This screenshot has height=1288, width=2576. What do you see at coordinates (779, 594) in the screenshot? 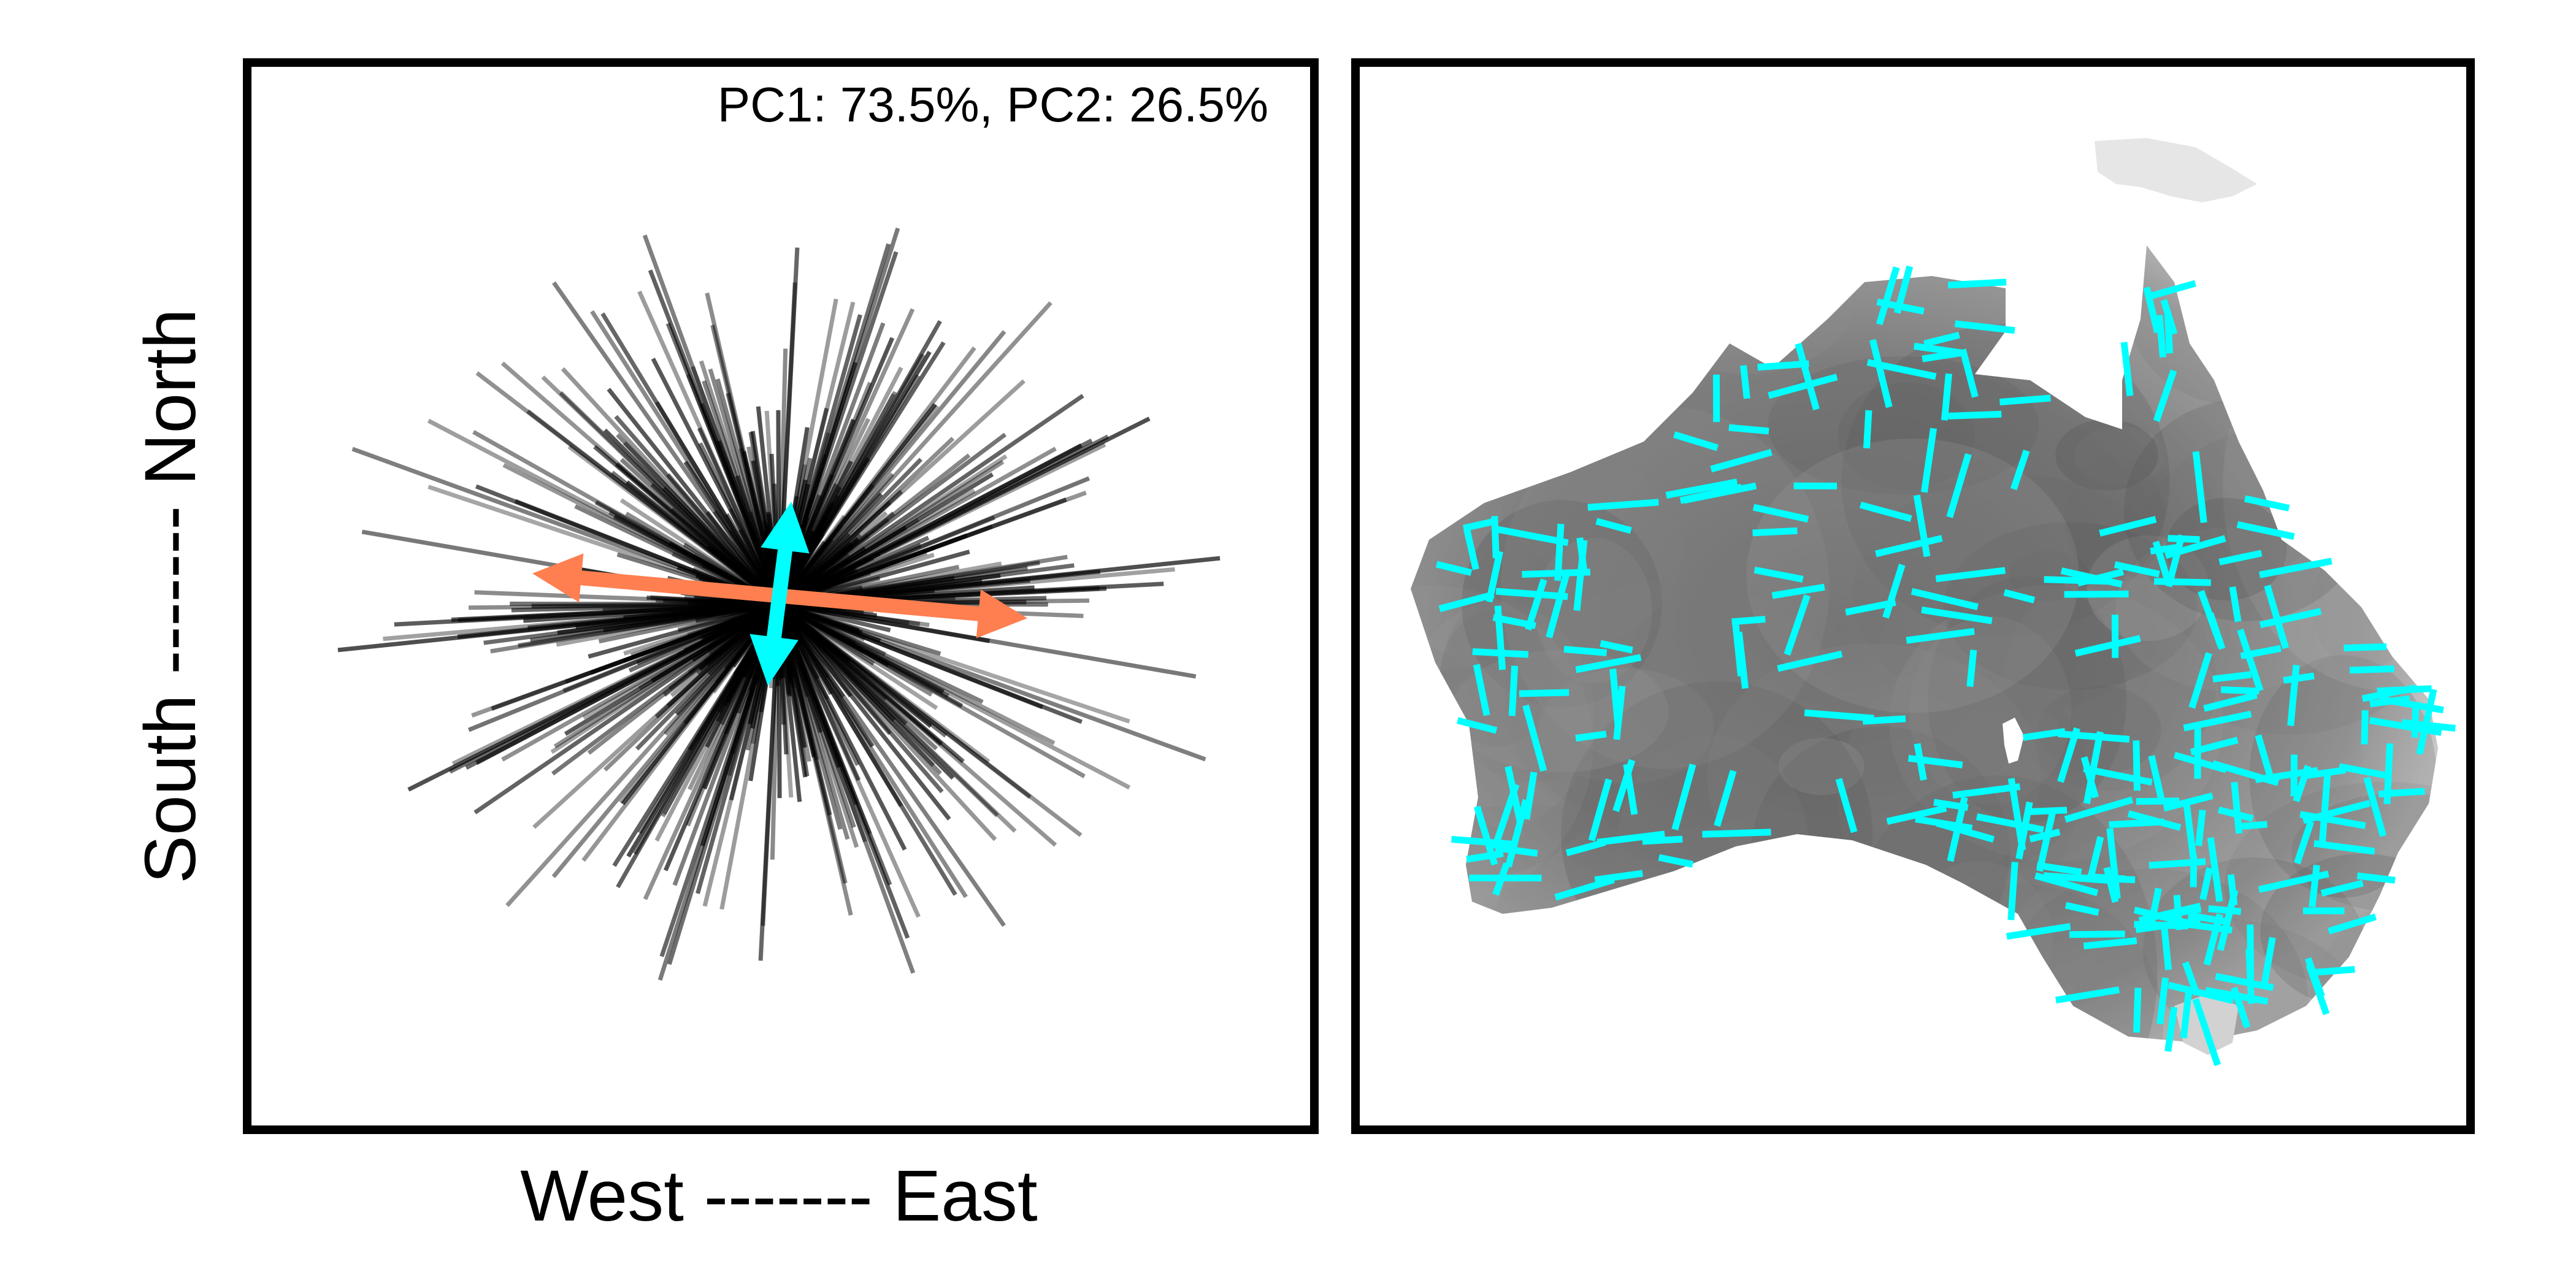
I see `pc2-arrow` at bounding box center [779, 594].